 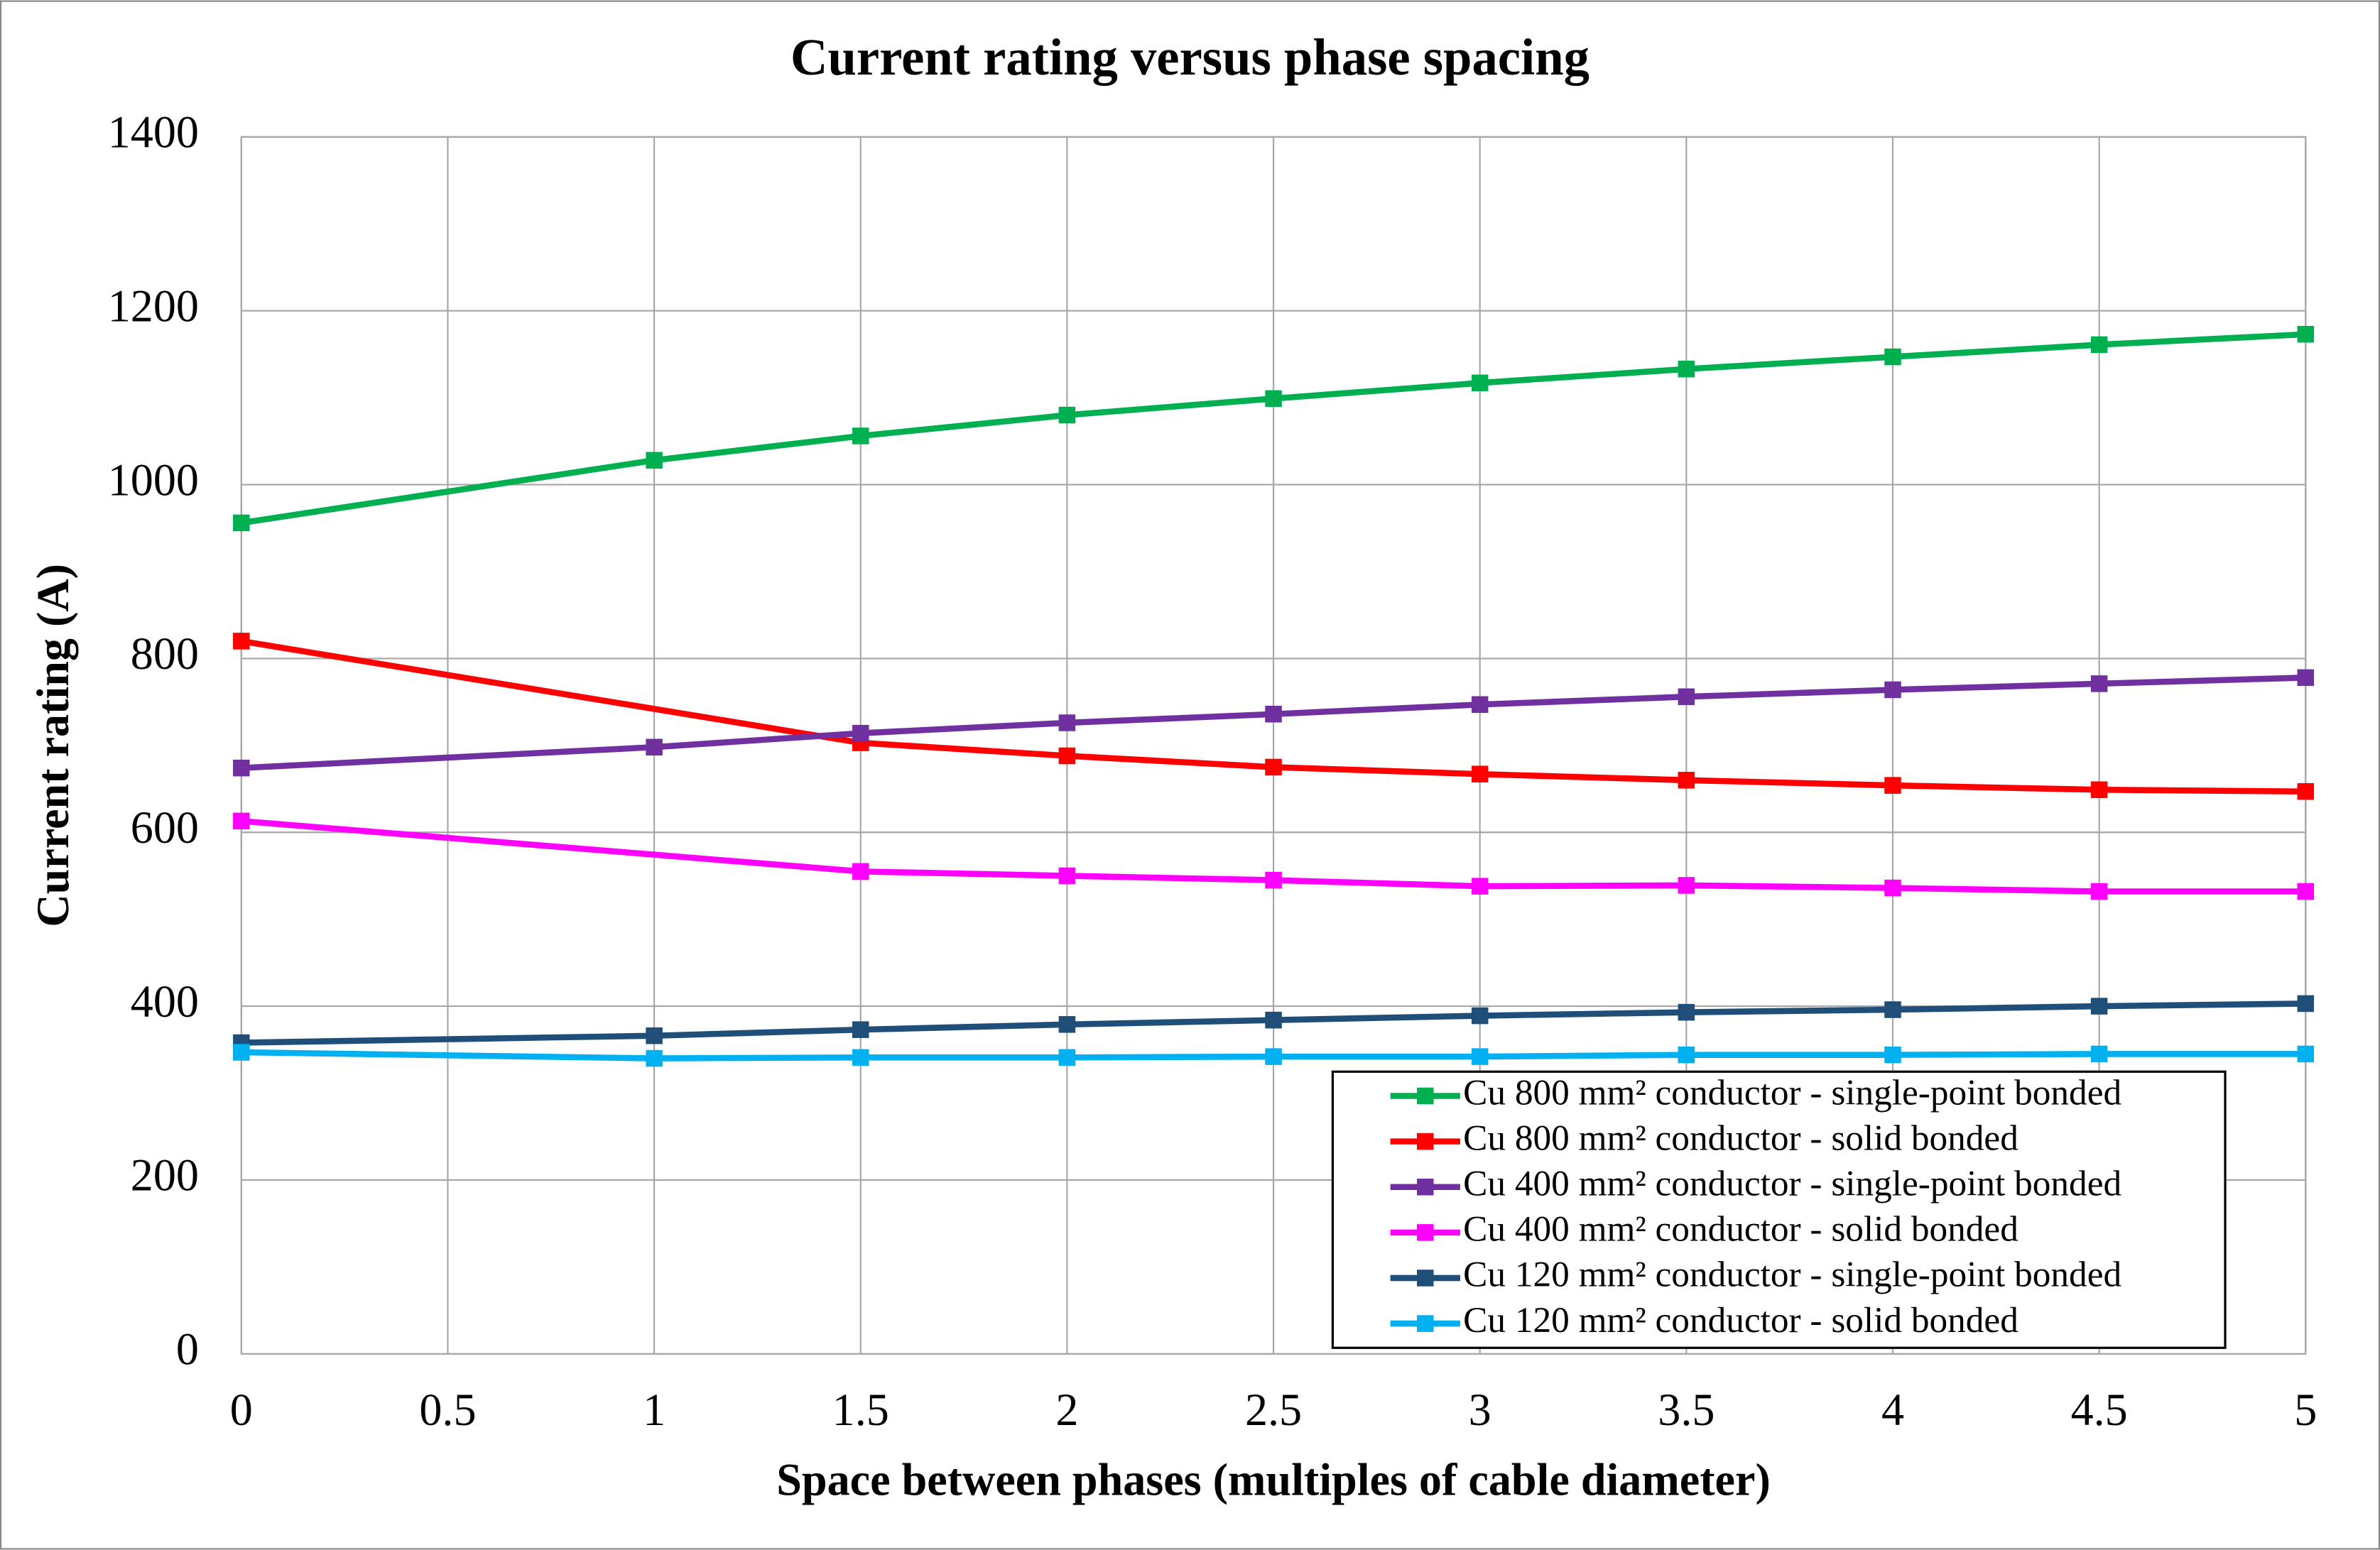 What do you see at coordinates (1687, 1410) in the screenshot?
I see `x-tick-label: 3.5` at bounding box center [1687, 1410].